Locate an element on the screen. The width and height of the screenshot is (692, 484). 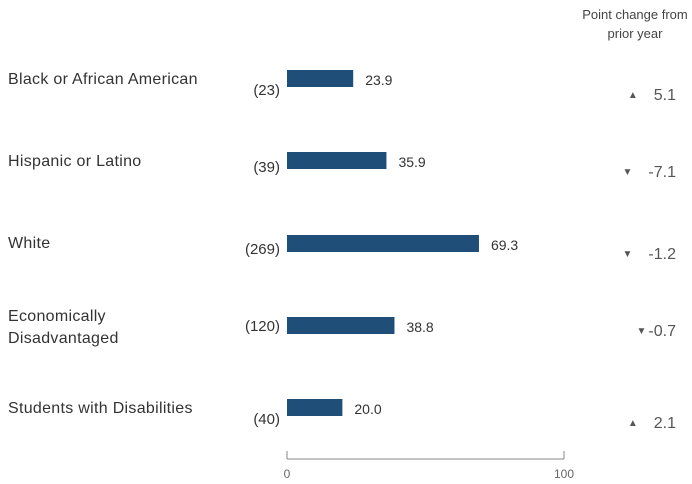
point-change-cell: ▼ -1.2 is located at coordinates (631, 255).